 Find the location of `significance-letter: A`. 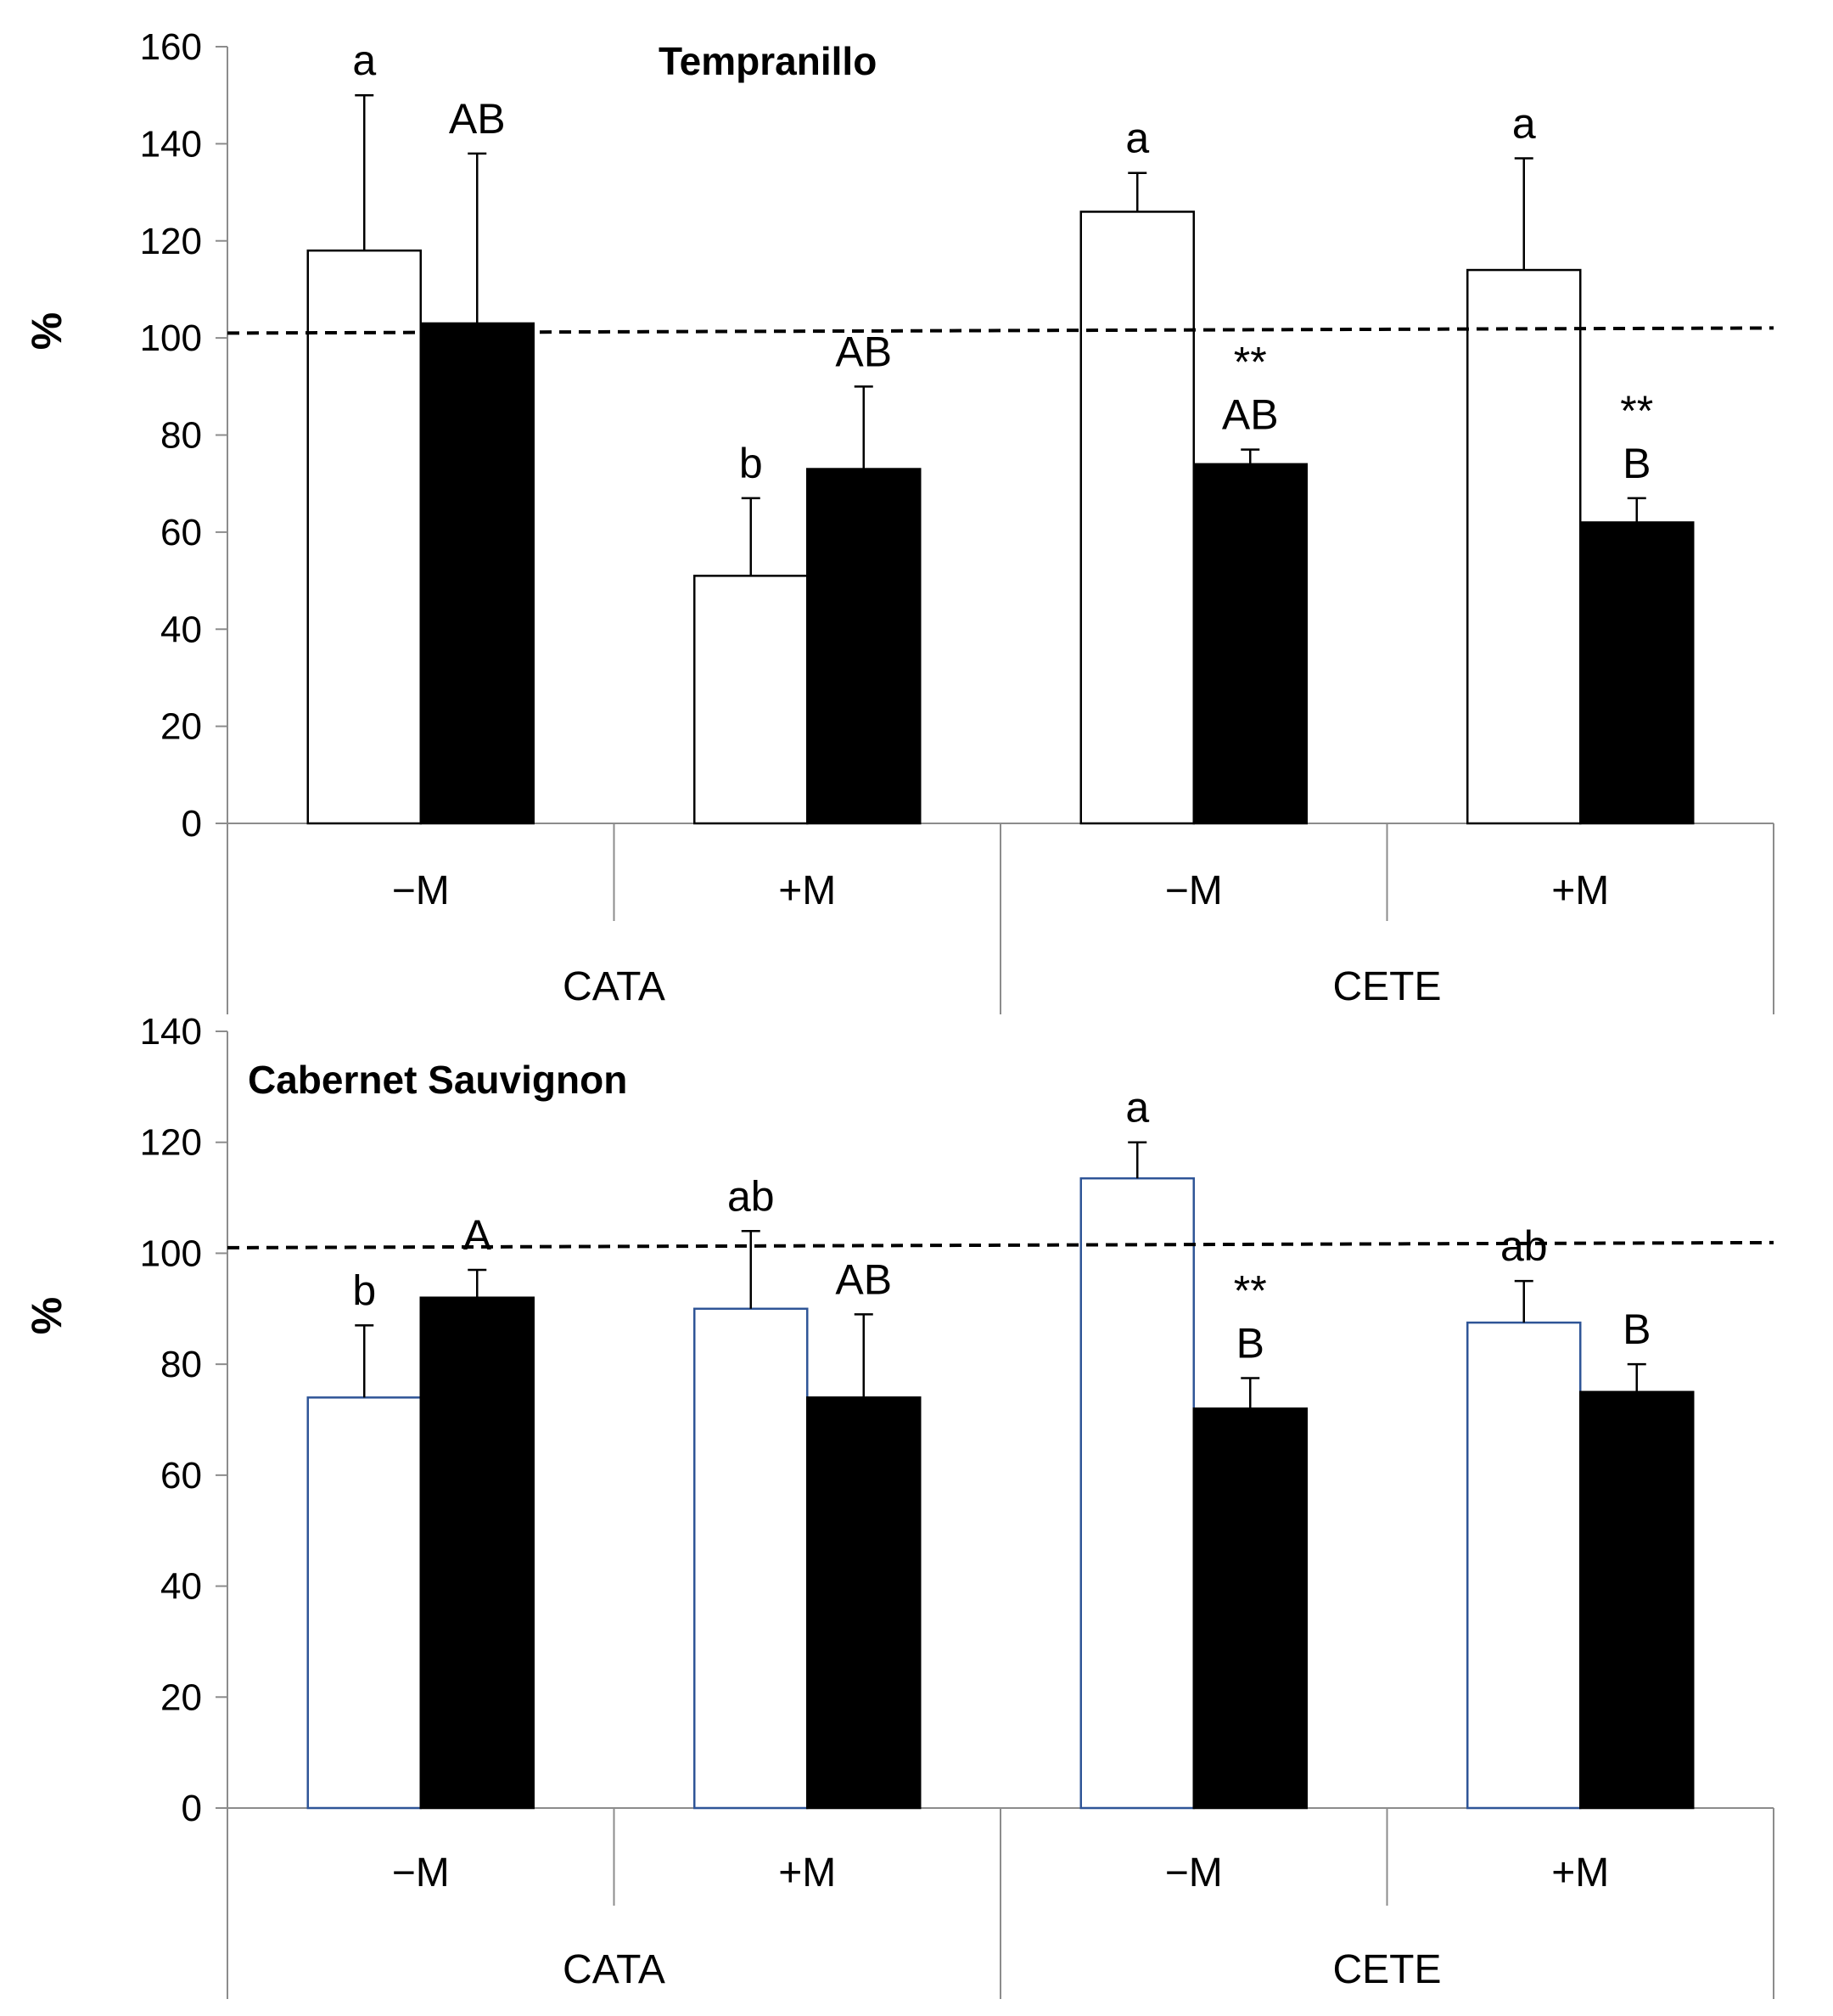

significance-letter: A is located at coordinates (477, 1235).